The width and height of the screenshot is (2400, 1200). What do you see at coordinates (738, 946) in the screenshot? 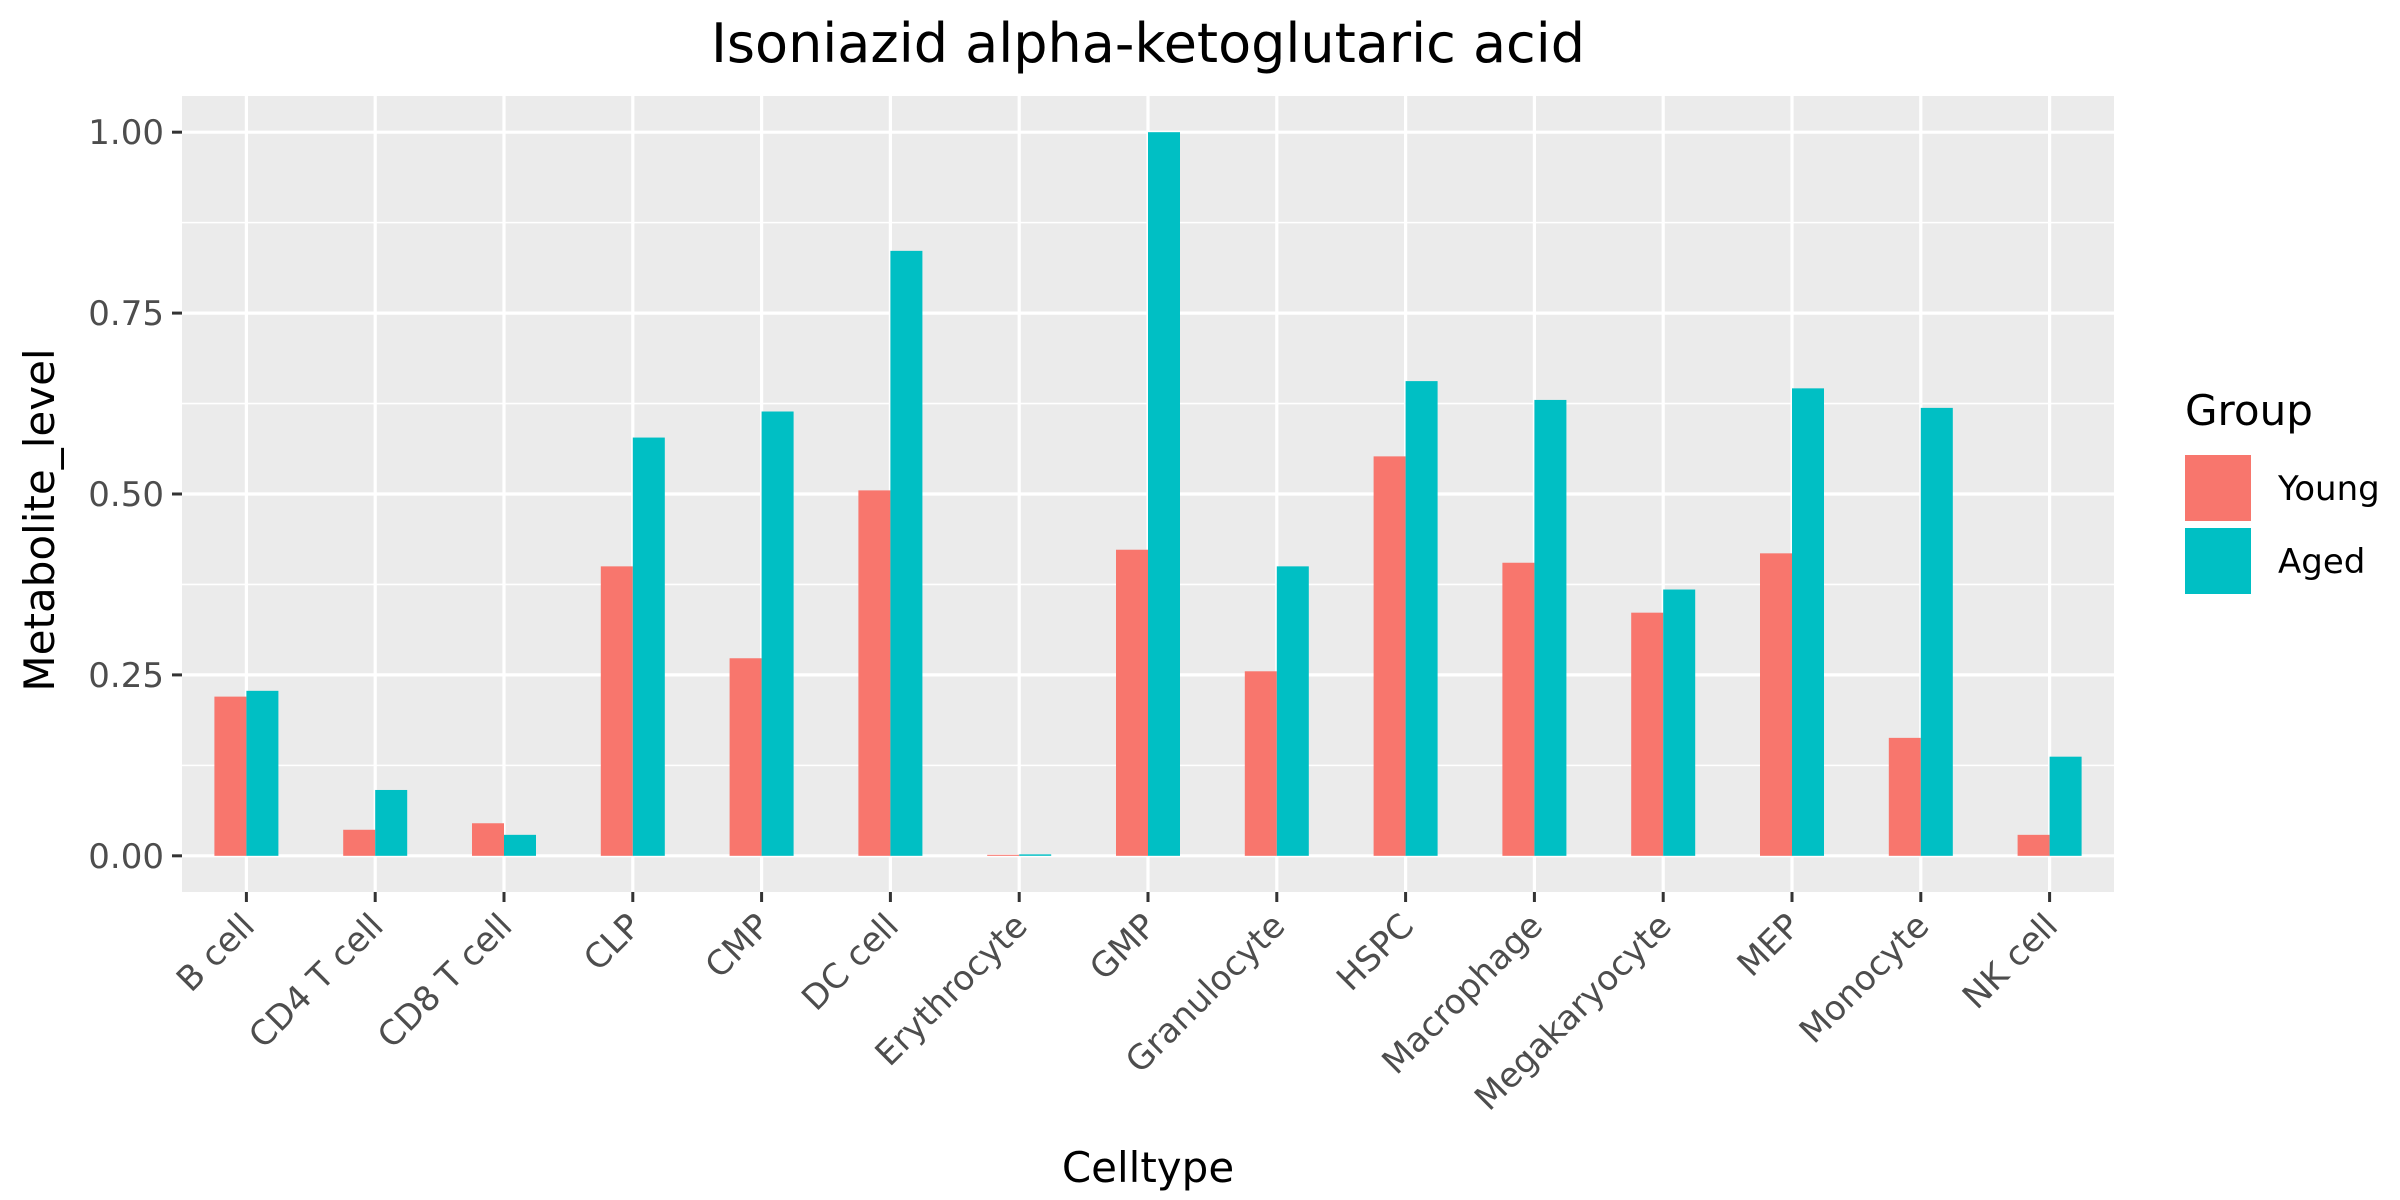
I see `x-tick-label: CMP` at bounding box center [738, 946].